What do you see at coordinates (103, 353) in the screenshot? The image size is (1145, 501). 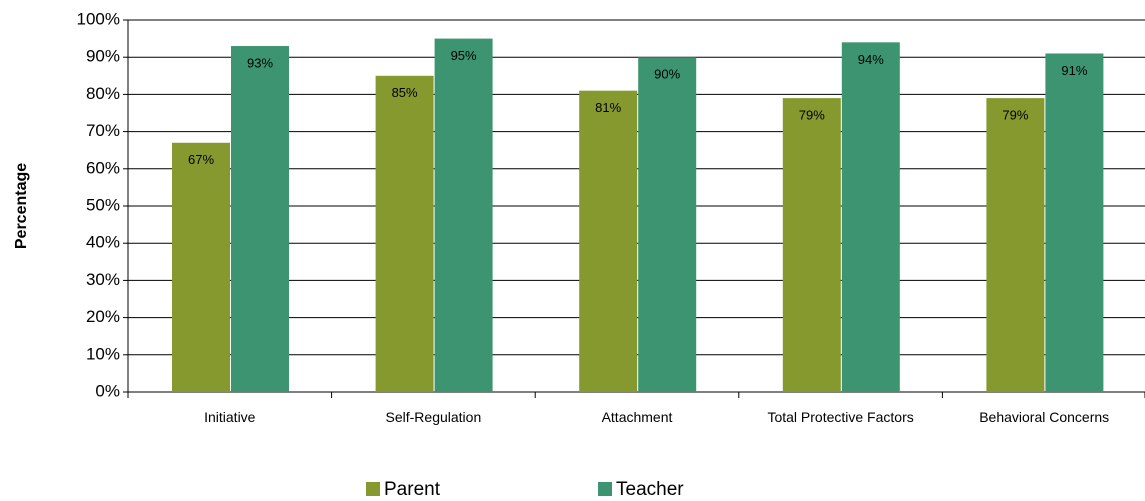 I see `y-tick-label: 10%` at bounding box center [103, 353].